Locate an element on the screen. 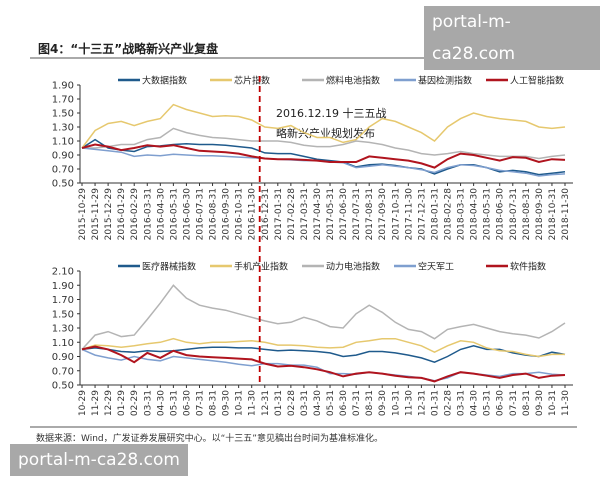  legend-label: 医疗器械指数 is located at coordinates (169, 267).